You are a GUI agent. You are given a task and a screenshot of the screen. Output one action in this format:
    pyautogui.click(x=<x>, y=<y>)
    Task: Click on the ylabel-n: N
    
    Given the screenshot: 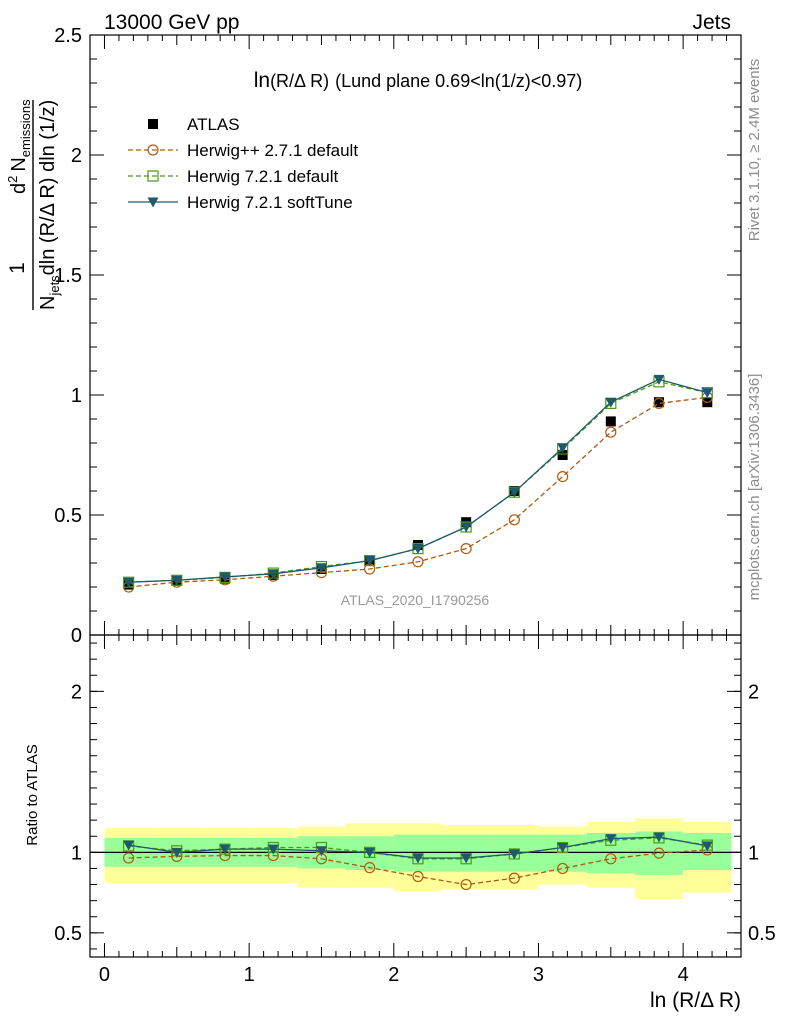 What is the action you would take?
    pyautogui.click(x=19, y=164)
    